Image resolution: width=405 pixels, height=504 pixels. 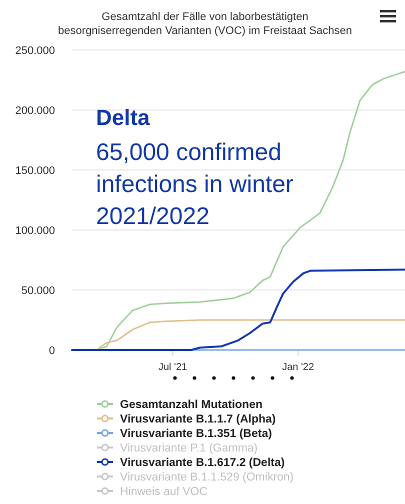 I want to click on legend-label: Virusvariante B.1.351 (Beta), so click(x=196, y=434).